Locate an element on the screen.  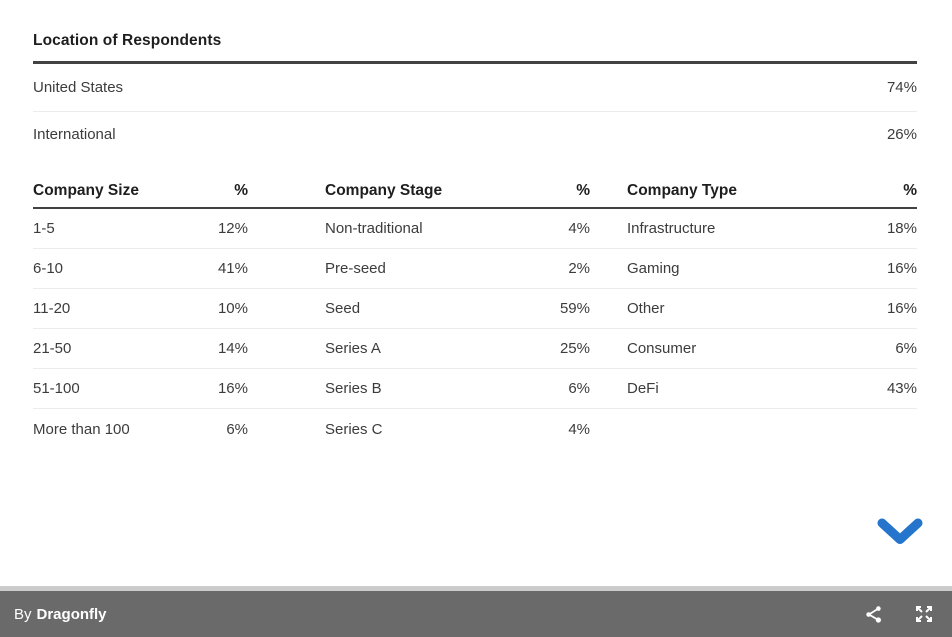
table-cell-label: Other is located at coordinates (646, 308).